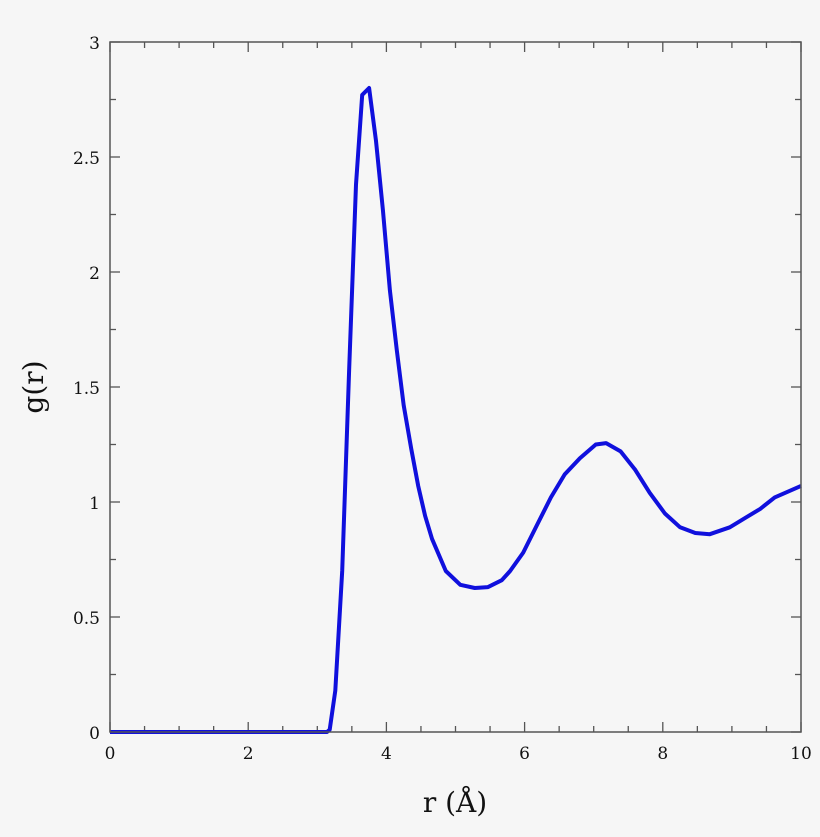  What do you see at coordinates (86, 619) in the screenshot?
I see `y-tick-label: 0.5` at bounding box center [86, 619].